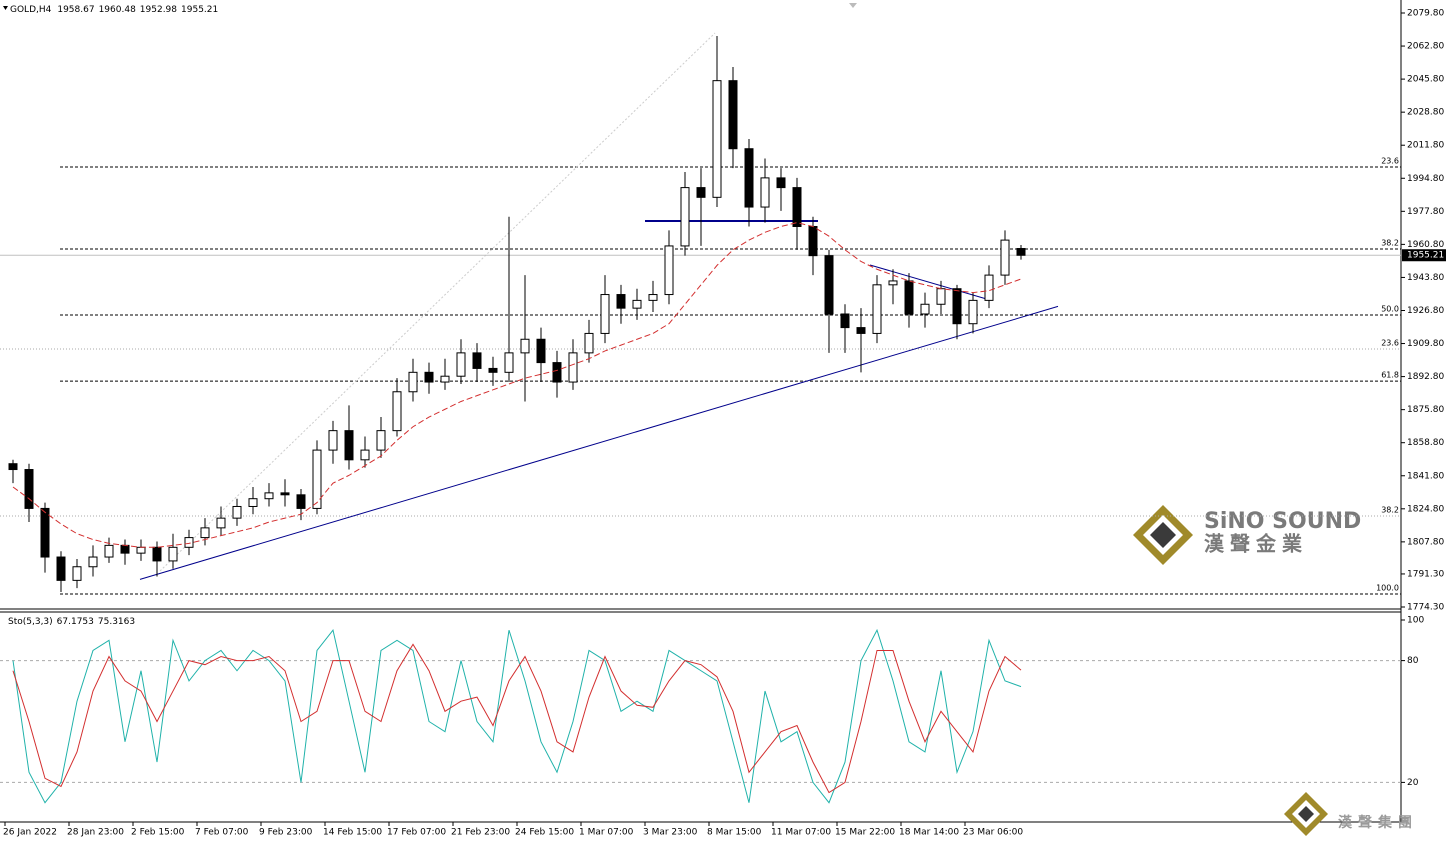 The height and width of the screenshot is (842, 1446). I want to click on y-tick-label: 2045.80, so click(1425, 80).